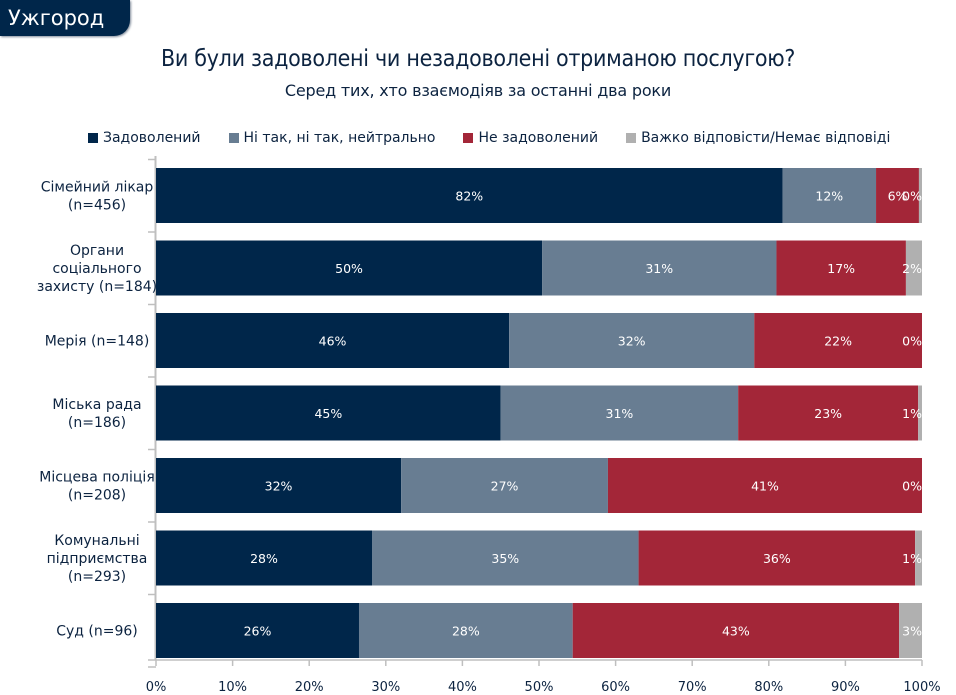 The height and width of the screenshot is (695, 956). What do you see at coordinates (912, 413) in the screenshot?
I see `data-label: 1%` at bounding box center [912, 413].